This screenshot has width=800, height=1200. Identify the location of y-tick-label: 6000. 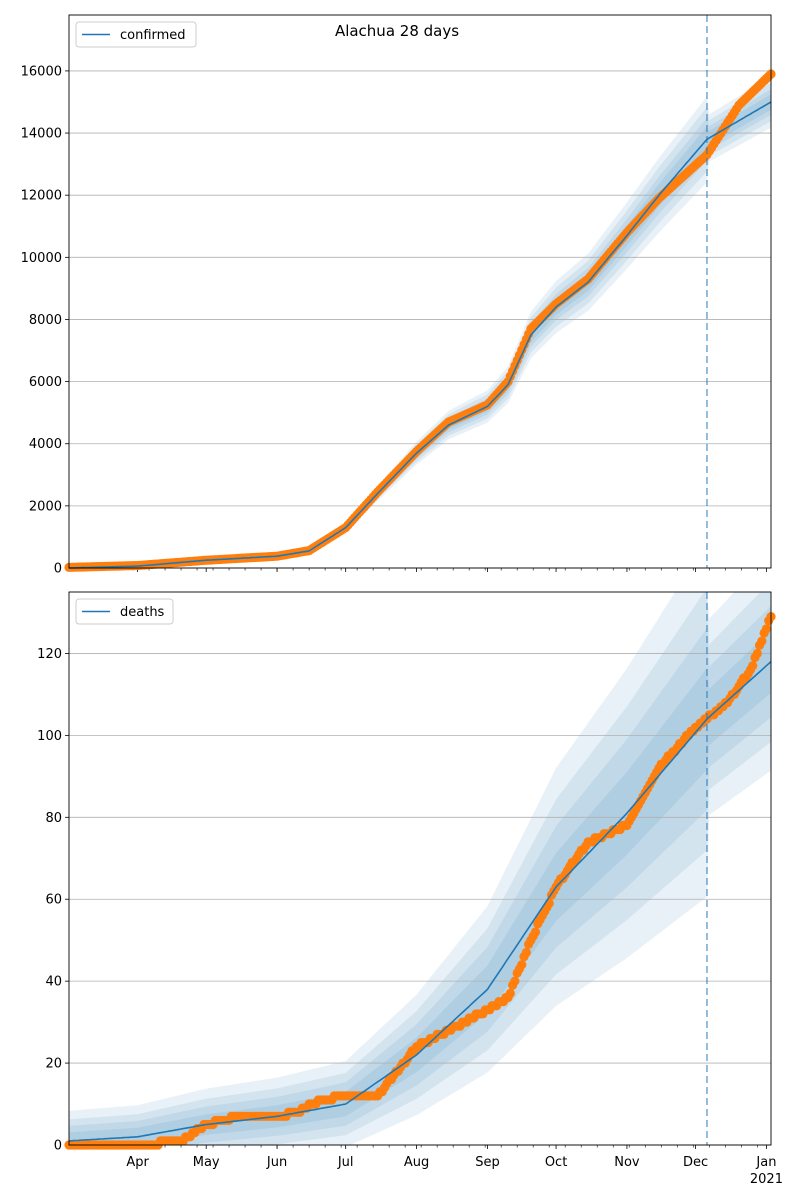
(45, 382).